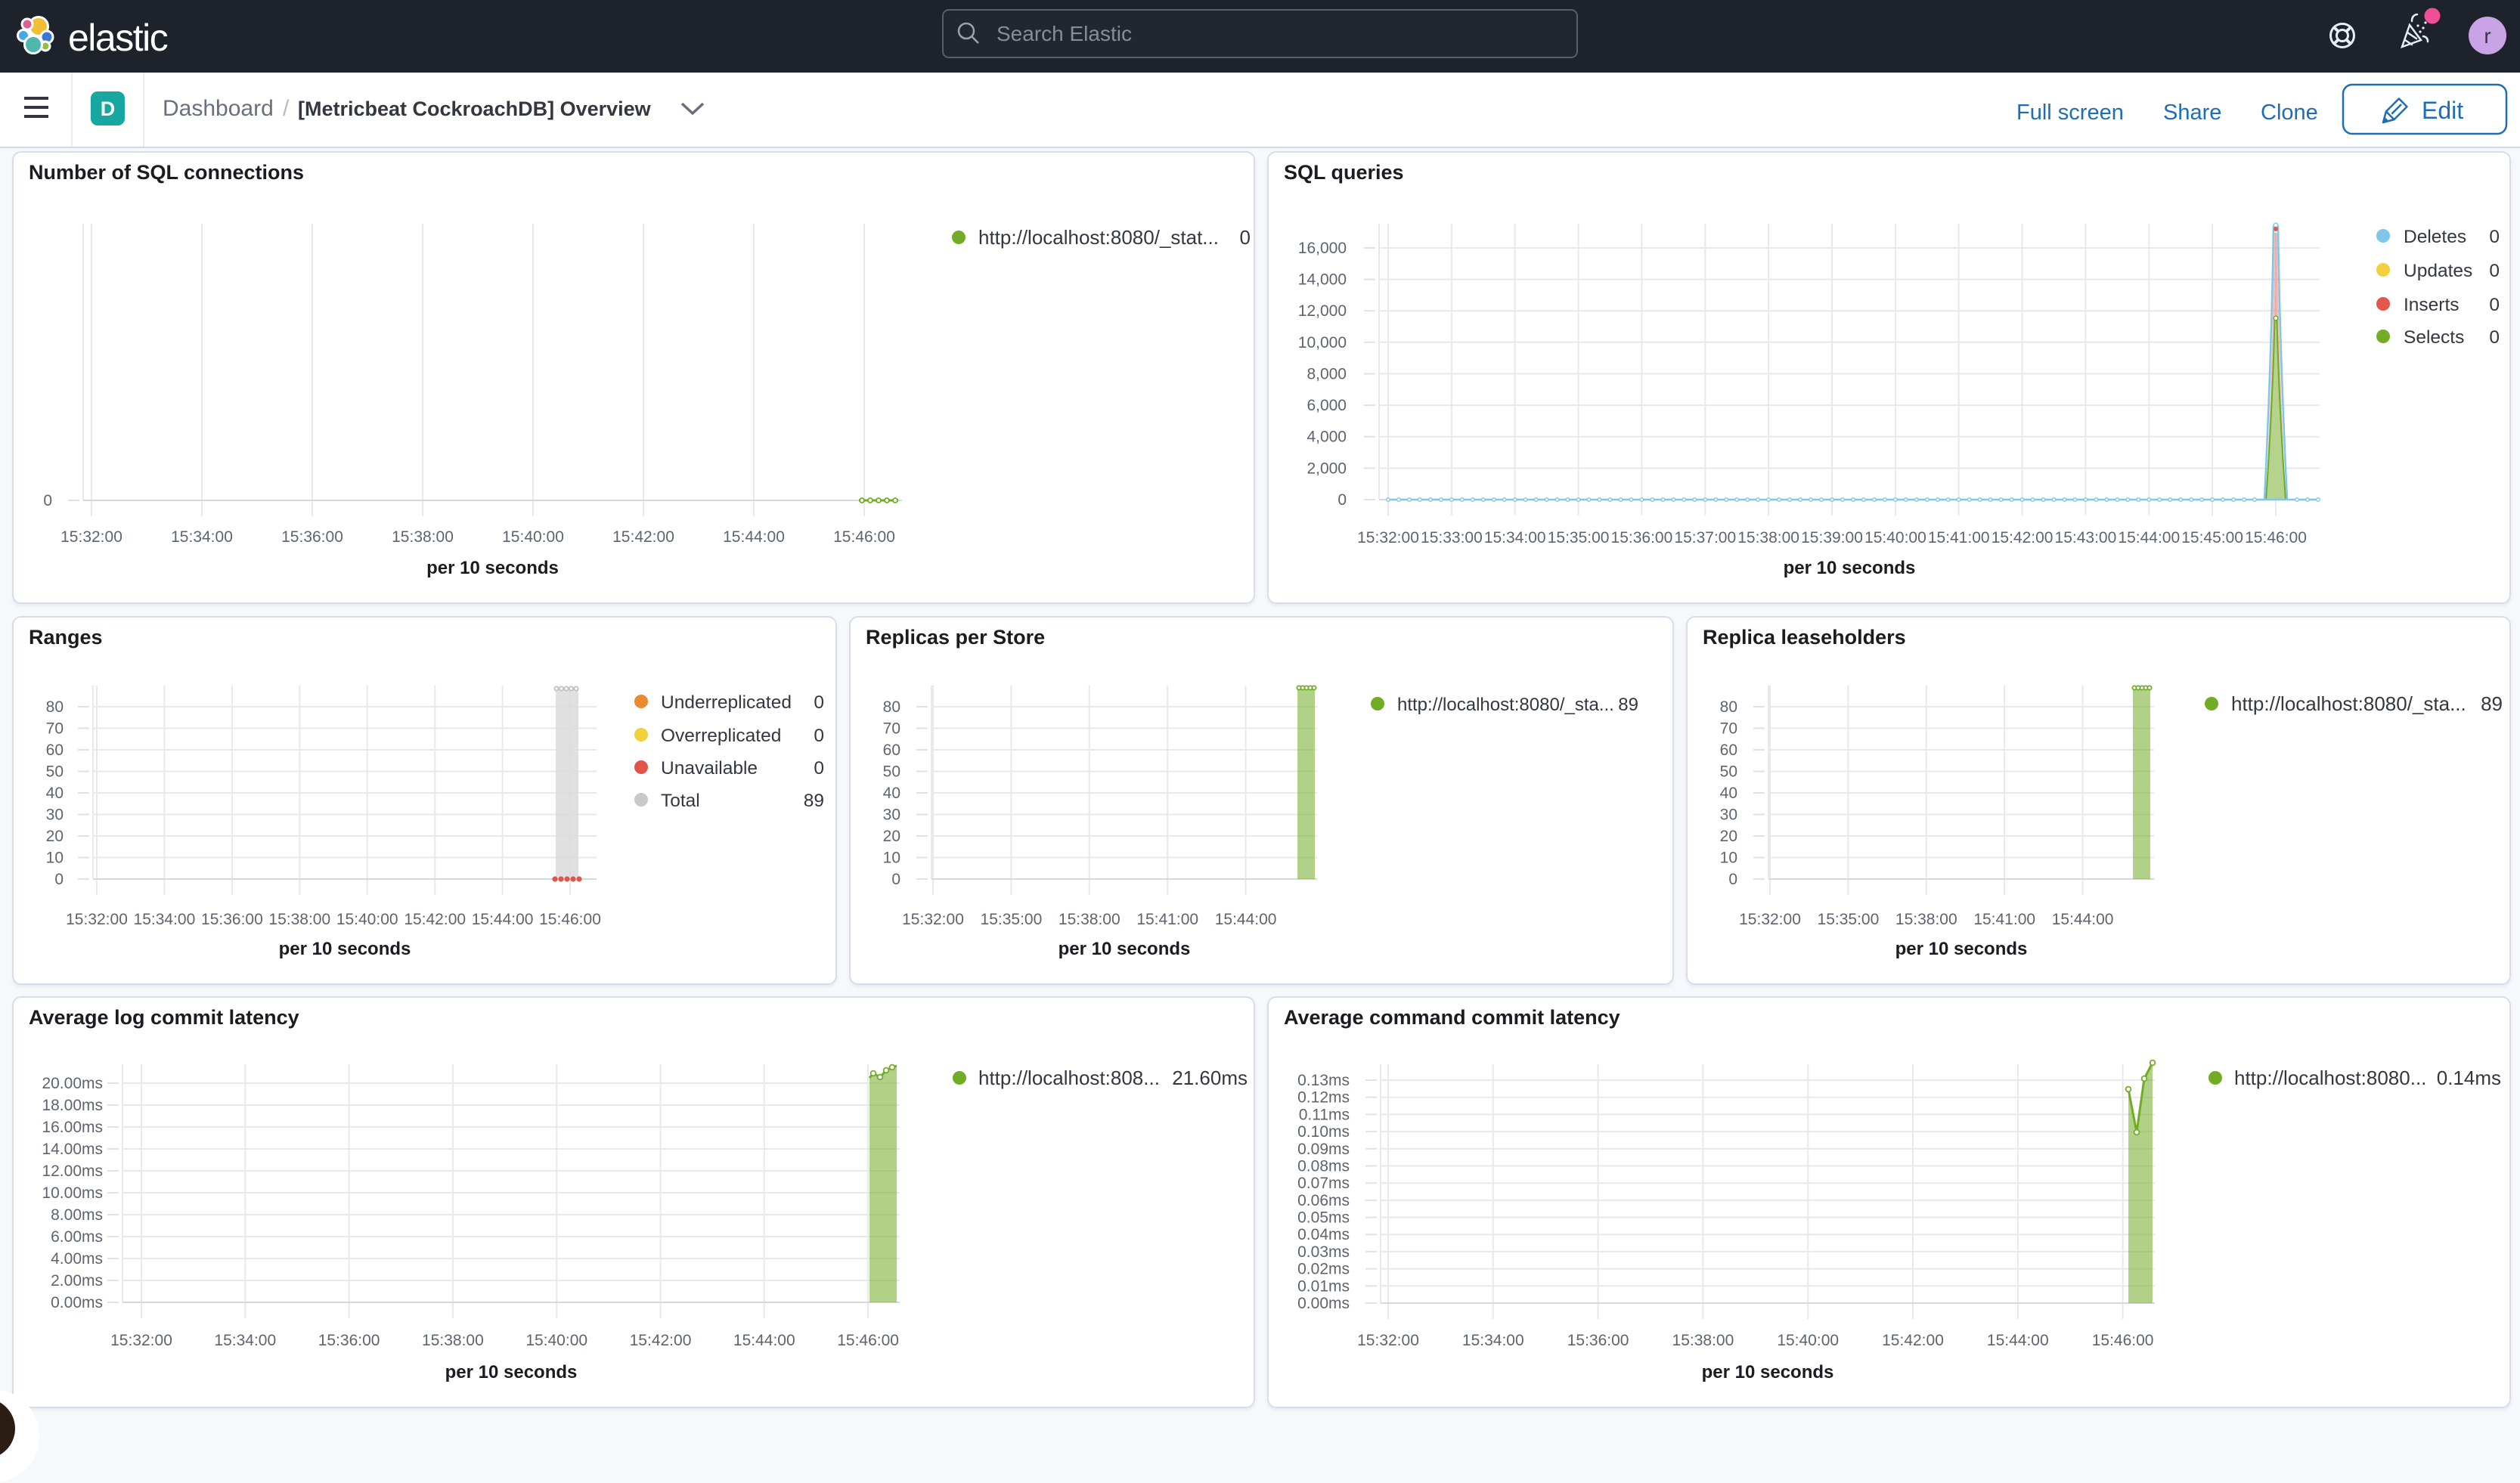 This screenshot has width=2520, height=1483. I want to click on svg-text: Inserts, so click(2432, 305).